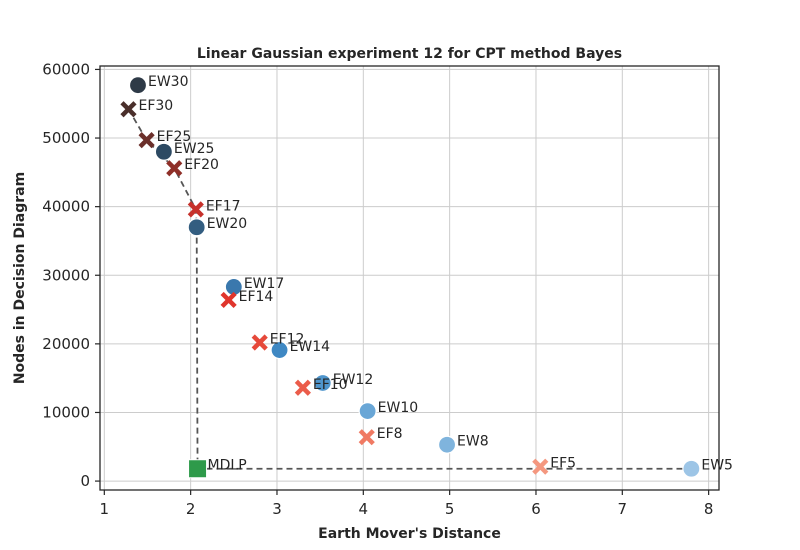  What do you see at coordinates (138, 85) in the screenshot?
I see `data-point-ew30` at bounding box center [138, 85].